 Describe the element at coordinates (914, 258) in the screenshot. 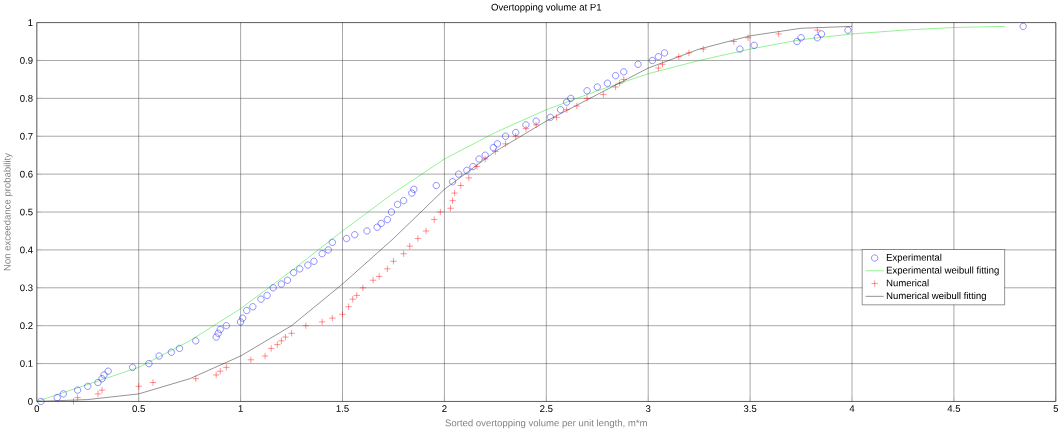

I see `legend-label: Experimental` at that location.